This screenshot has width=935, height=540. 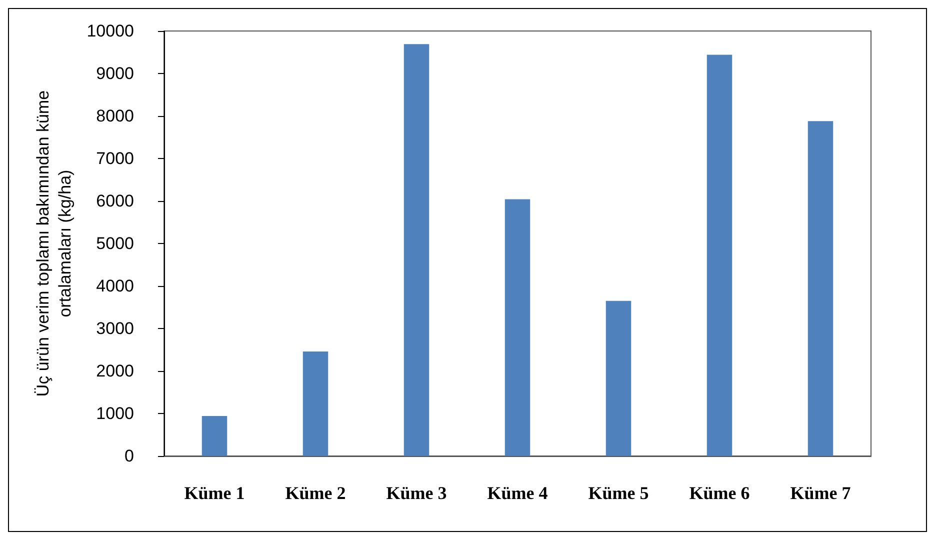 I want to click on y-tick-label: 4000, so click(x=115, y=286).